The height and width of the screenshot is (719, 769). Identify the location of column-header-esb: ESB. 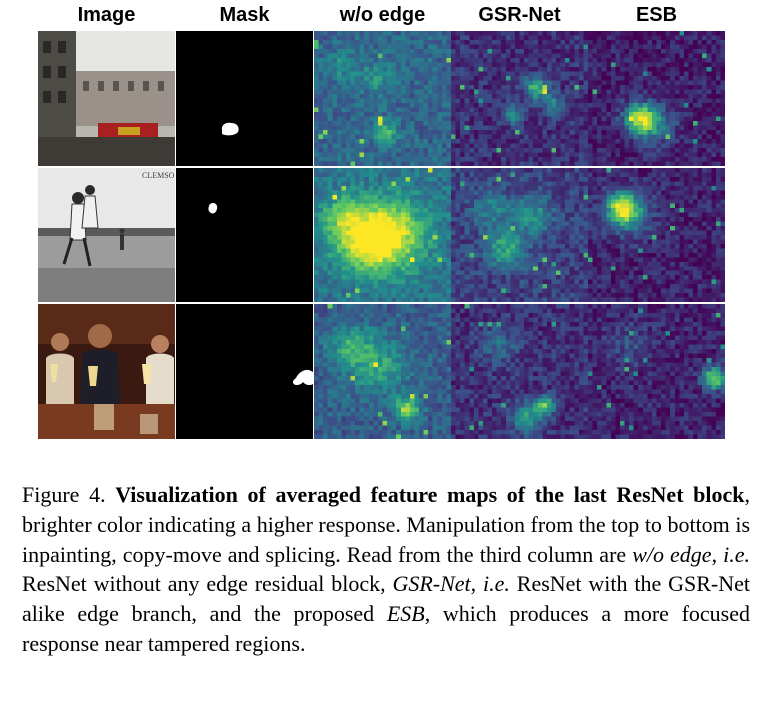
(656, 15).